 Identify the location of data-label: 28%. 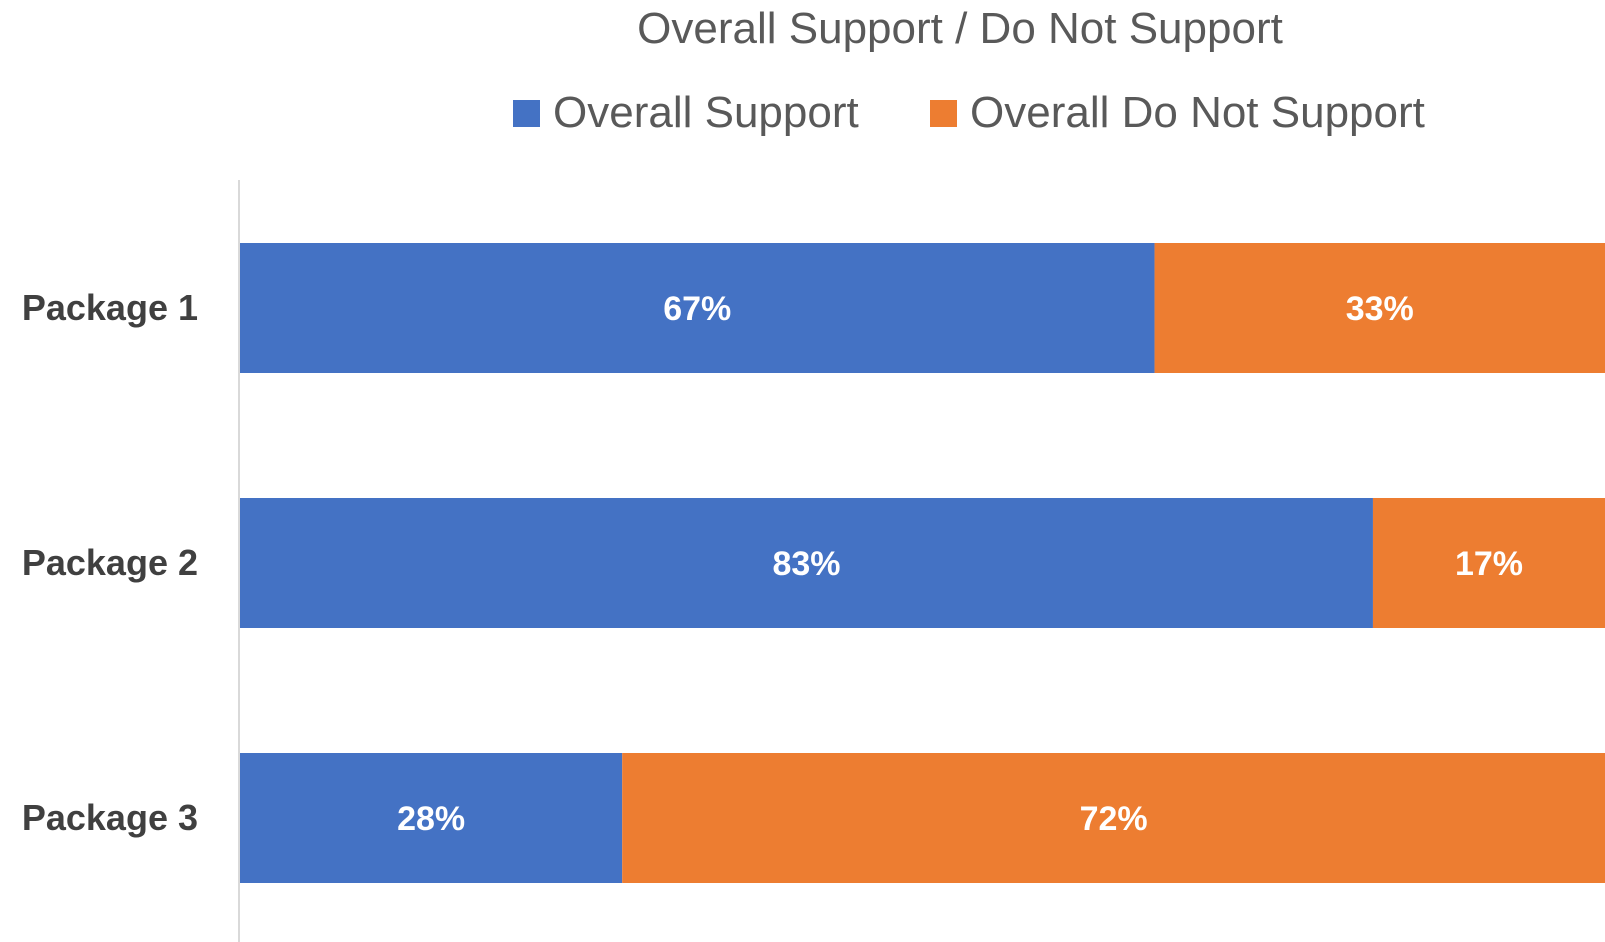
(431, 819).